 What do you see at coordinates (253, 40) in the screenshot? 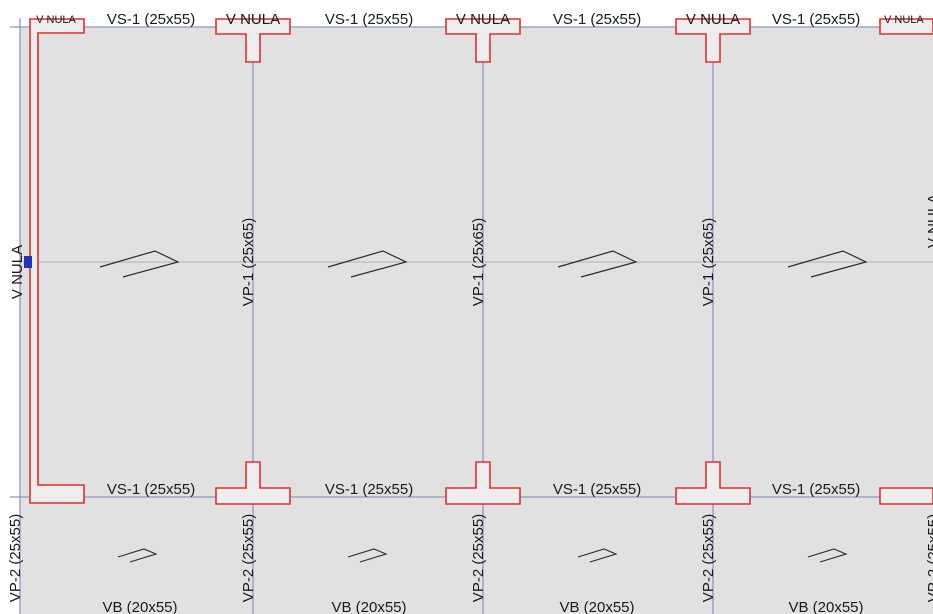
I see `support-top-t1` at bounding box center [253, 40].